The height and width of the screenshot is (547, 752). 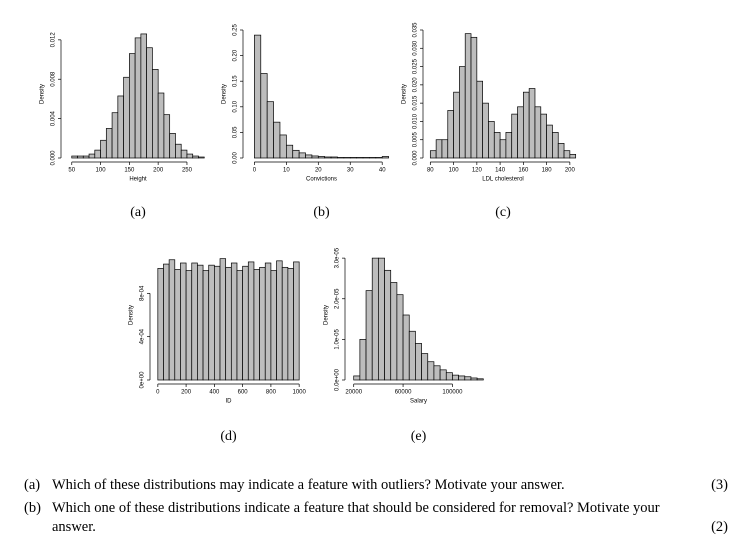 I want to click on x-tick-label: 50, so click(x=71, y=171).